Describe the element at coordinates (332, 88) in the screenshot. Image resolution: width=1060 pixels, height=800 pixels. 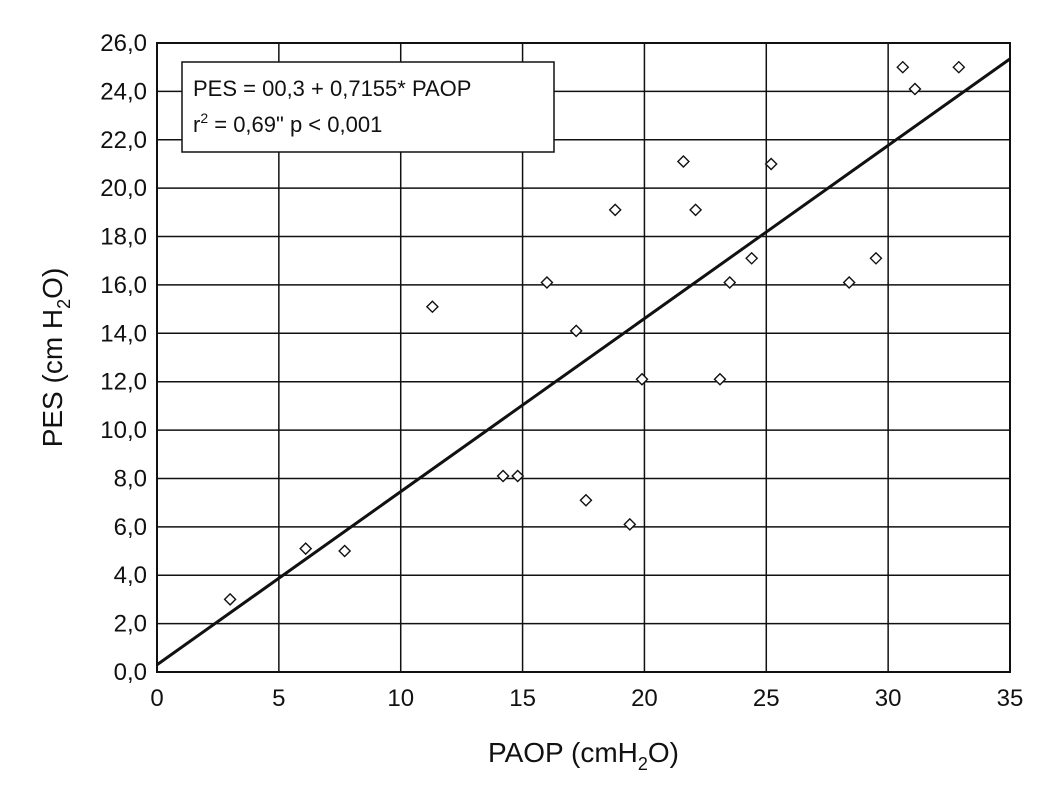
I see `equation-line-1: PES = 00,3 + 0,7155* PAOP` at that location.